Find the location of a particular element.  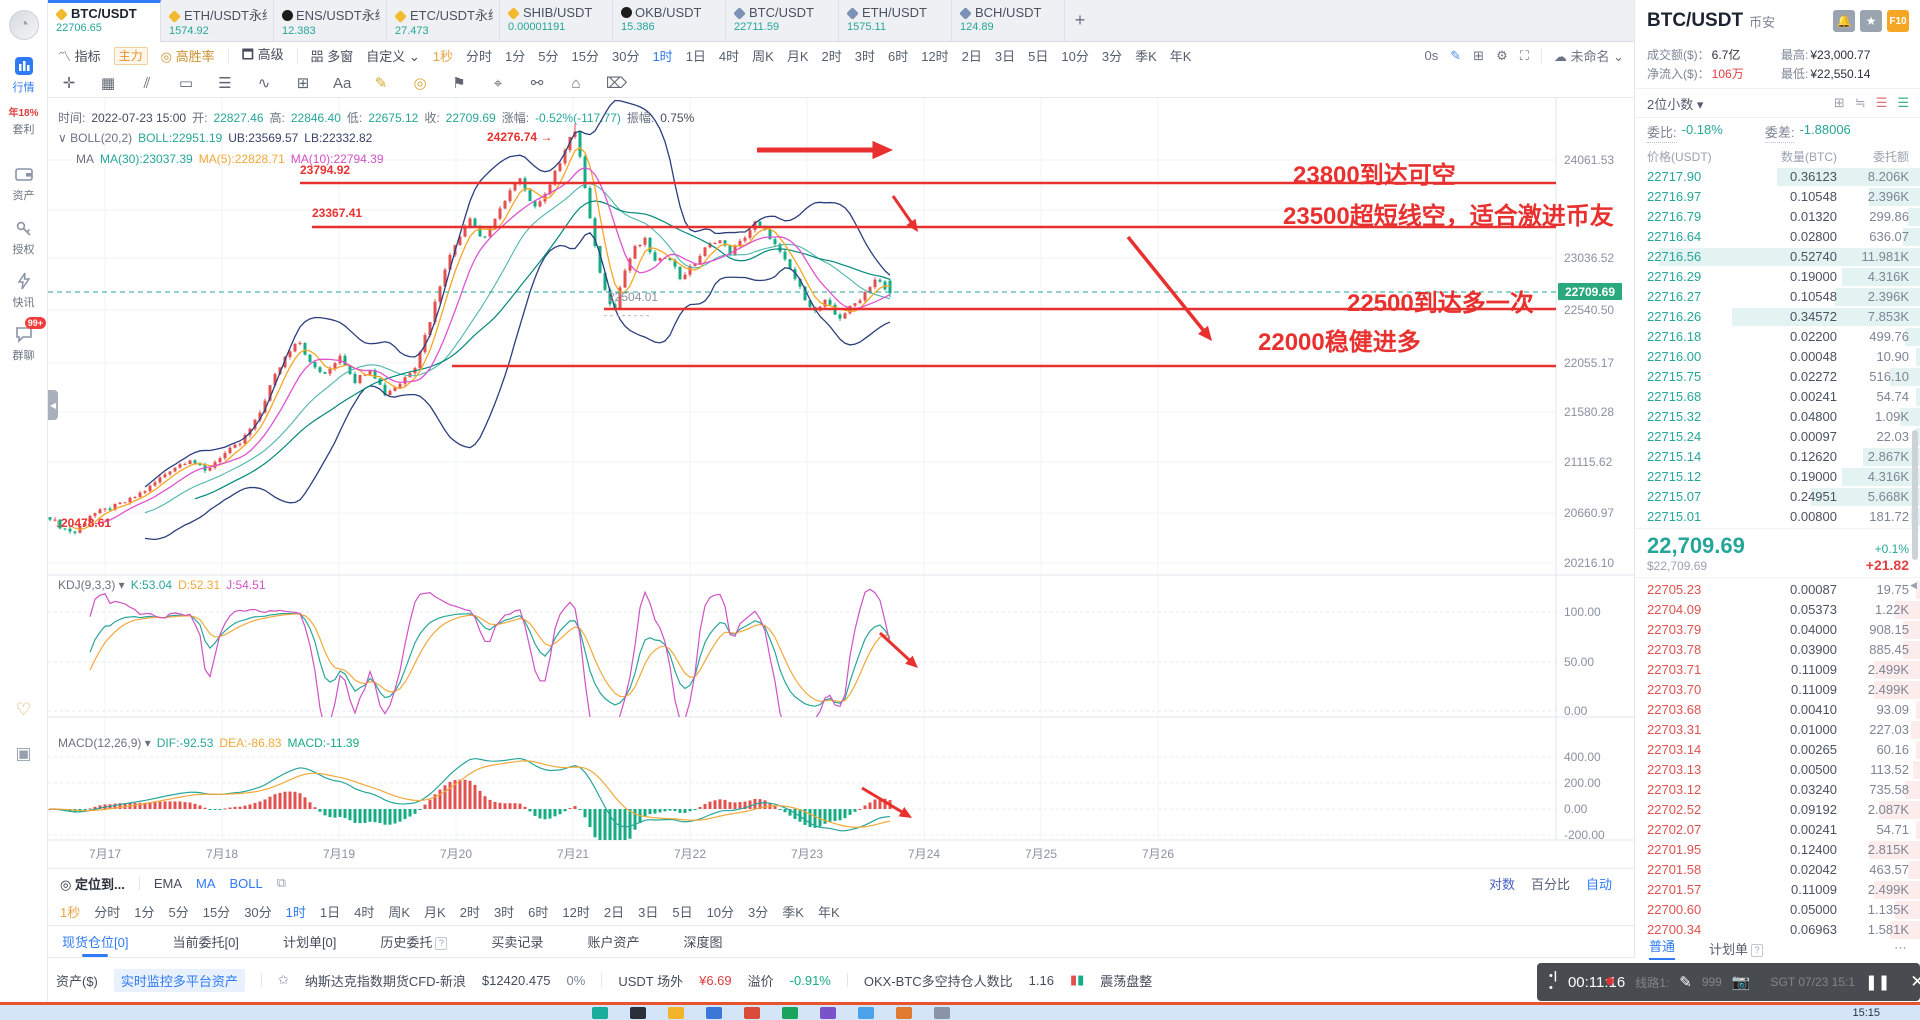

draw-tool-icon: ☰ is located at coordinates (225, 83).